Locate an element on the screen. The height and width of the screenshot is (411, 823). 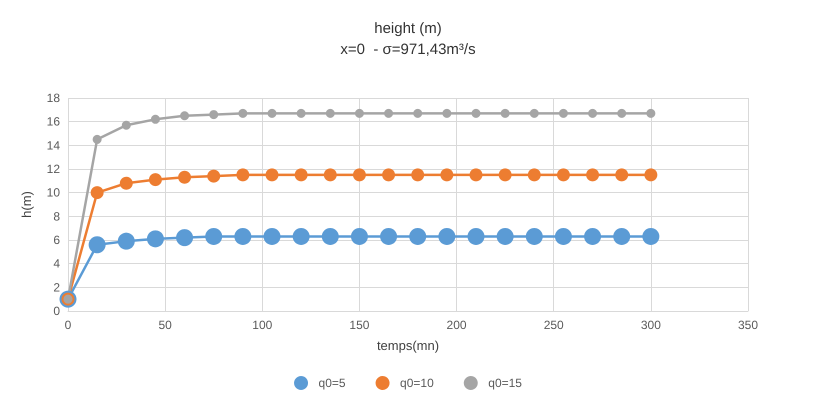
y-tick-label: 16 is located at coordinates (53, 121).